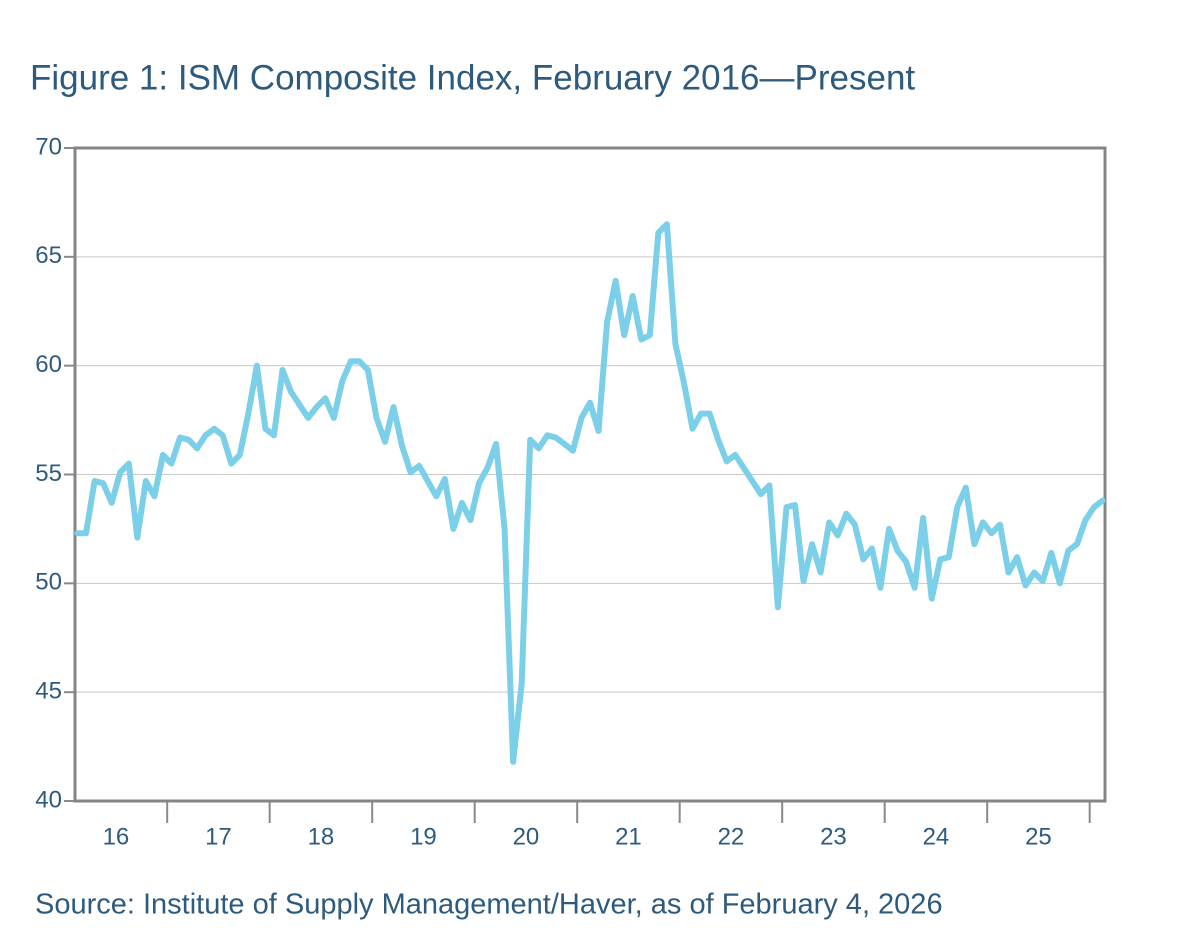 The height and width of the screenshot is (946, 1200). What do you see at coordinates (48, 146) in the screenshot?
I see `y-tick-label: 70` at bounding box center [48, 146].